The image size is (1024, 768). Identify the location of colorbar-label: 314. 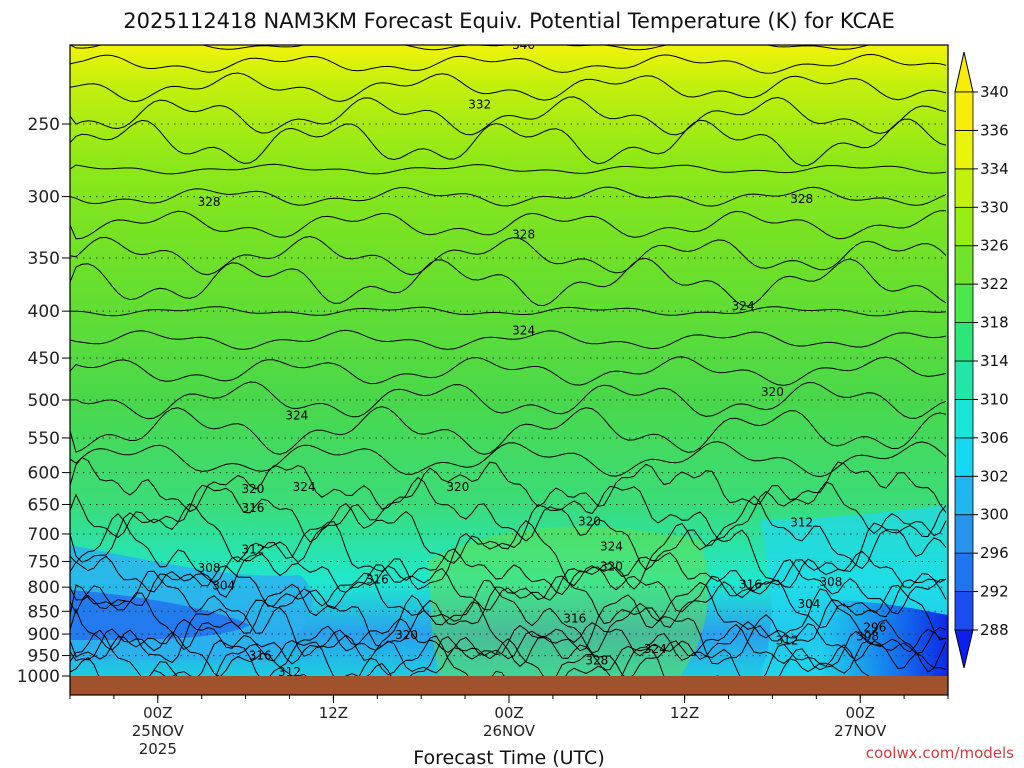
(994, 361).